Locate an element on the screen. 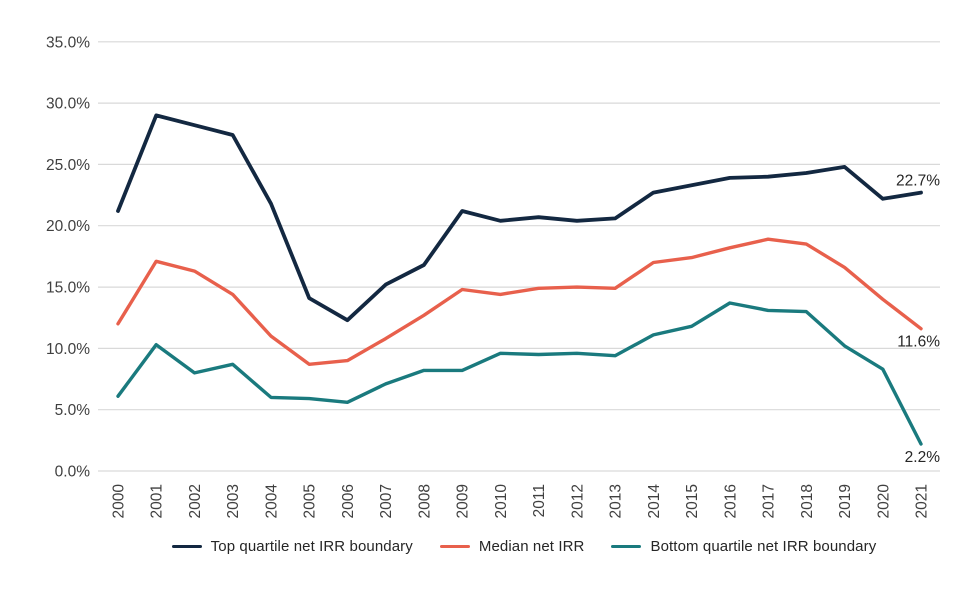 This screenshot has width=978, height=598. x-axis-tick-label: 2019 is located at coordinates (845, 501).